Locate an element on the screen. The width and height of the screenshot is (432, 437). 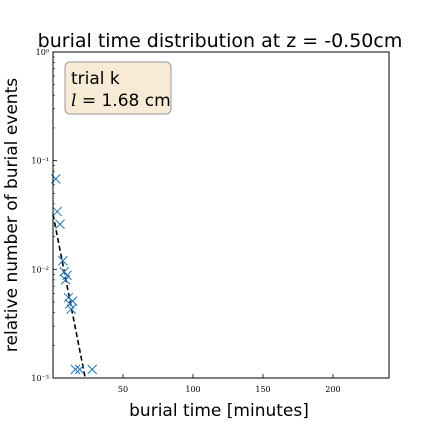
x-tick-label: 200 is located at coordinates (332, 389).